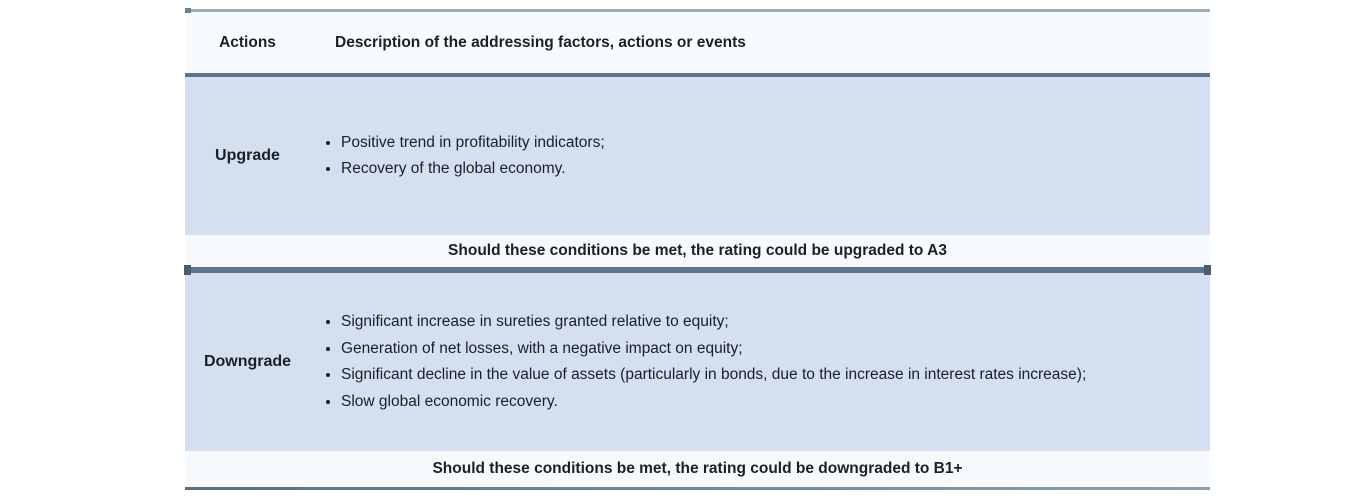 The width and height of the screenshot is (1362, 500). What do you see at coordinates (247, 155) in the screenshot?
I see `action-label-upgrade: Upgrade` at bounding box center [247, 155].